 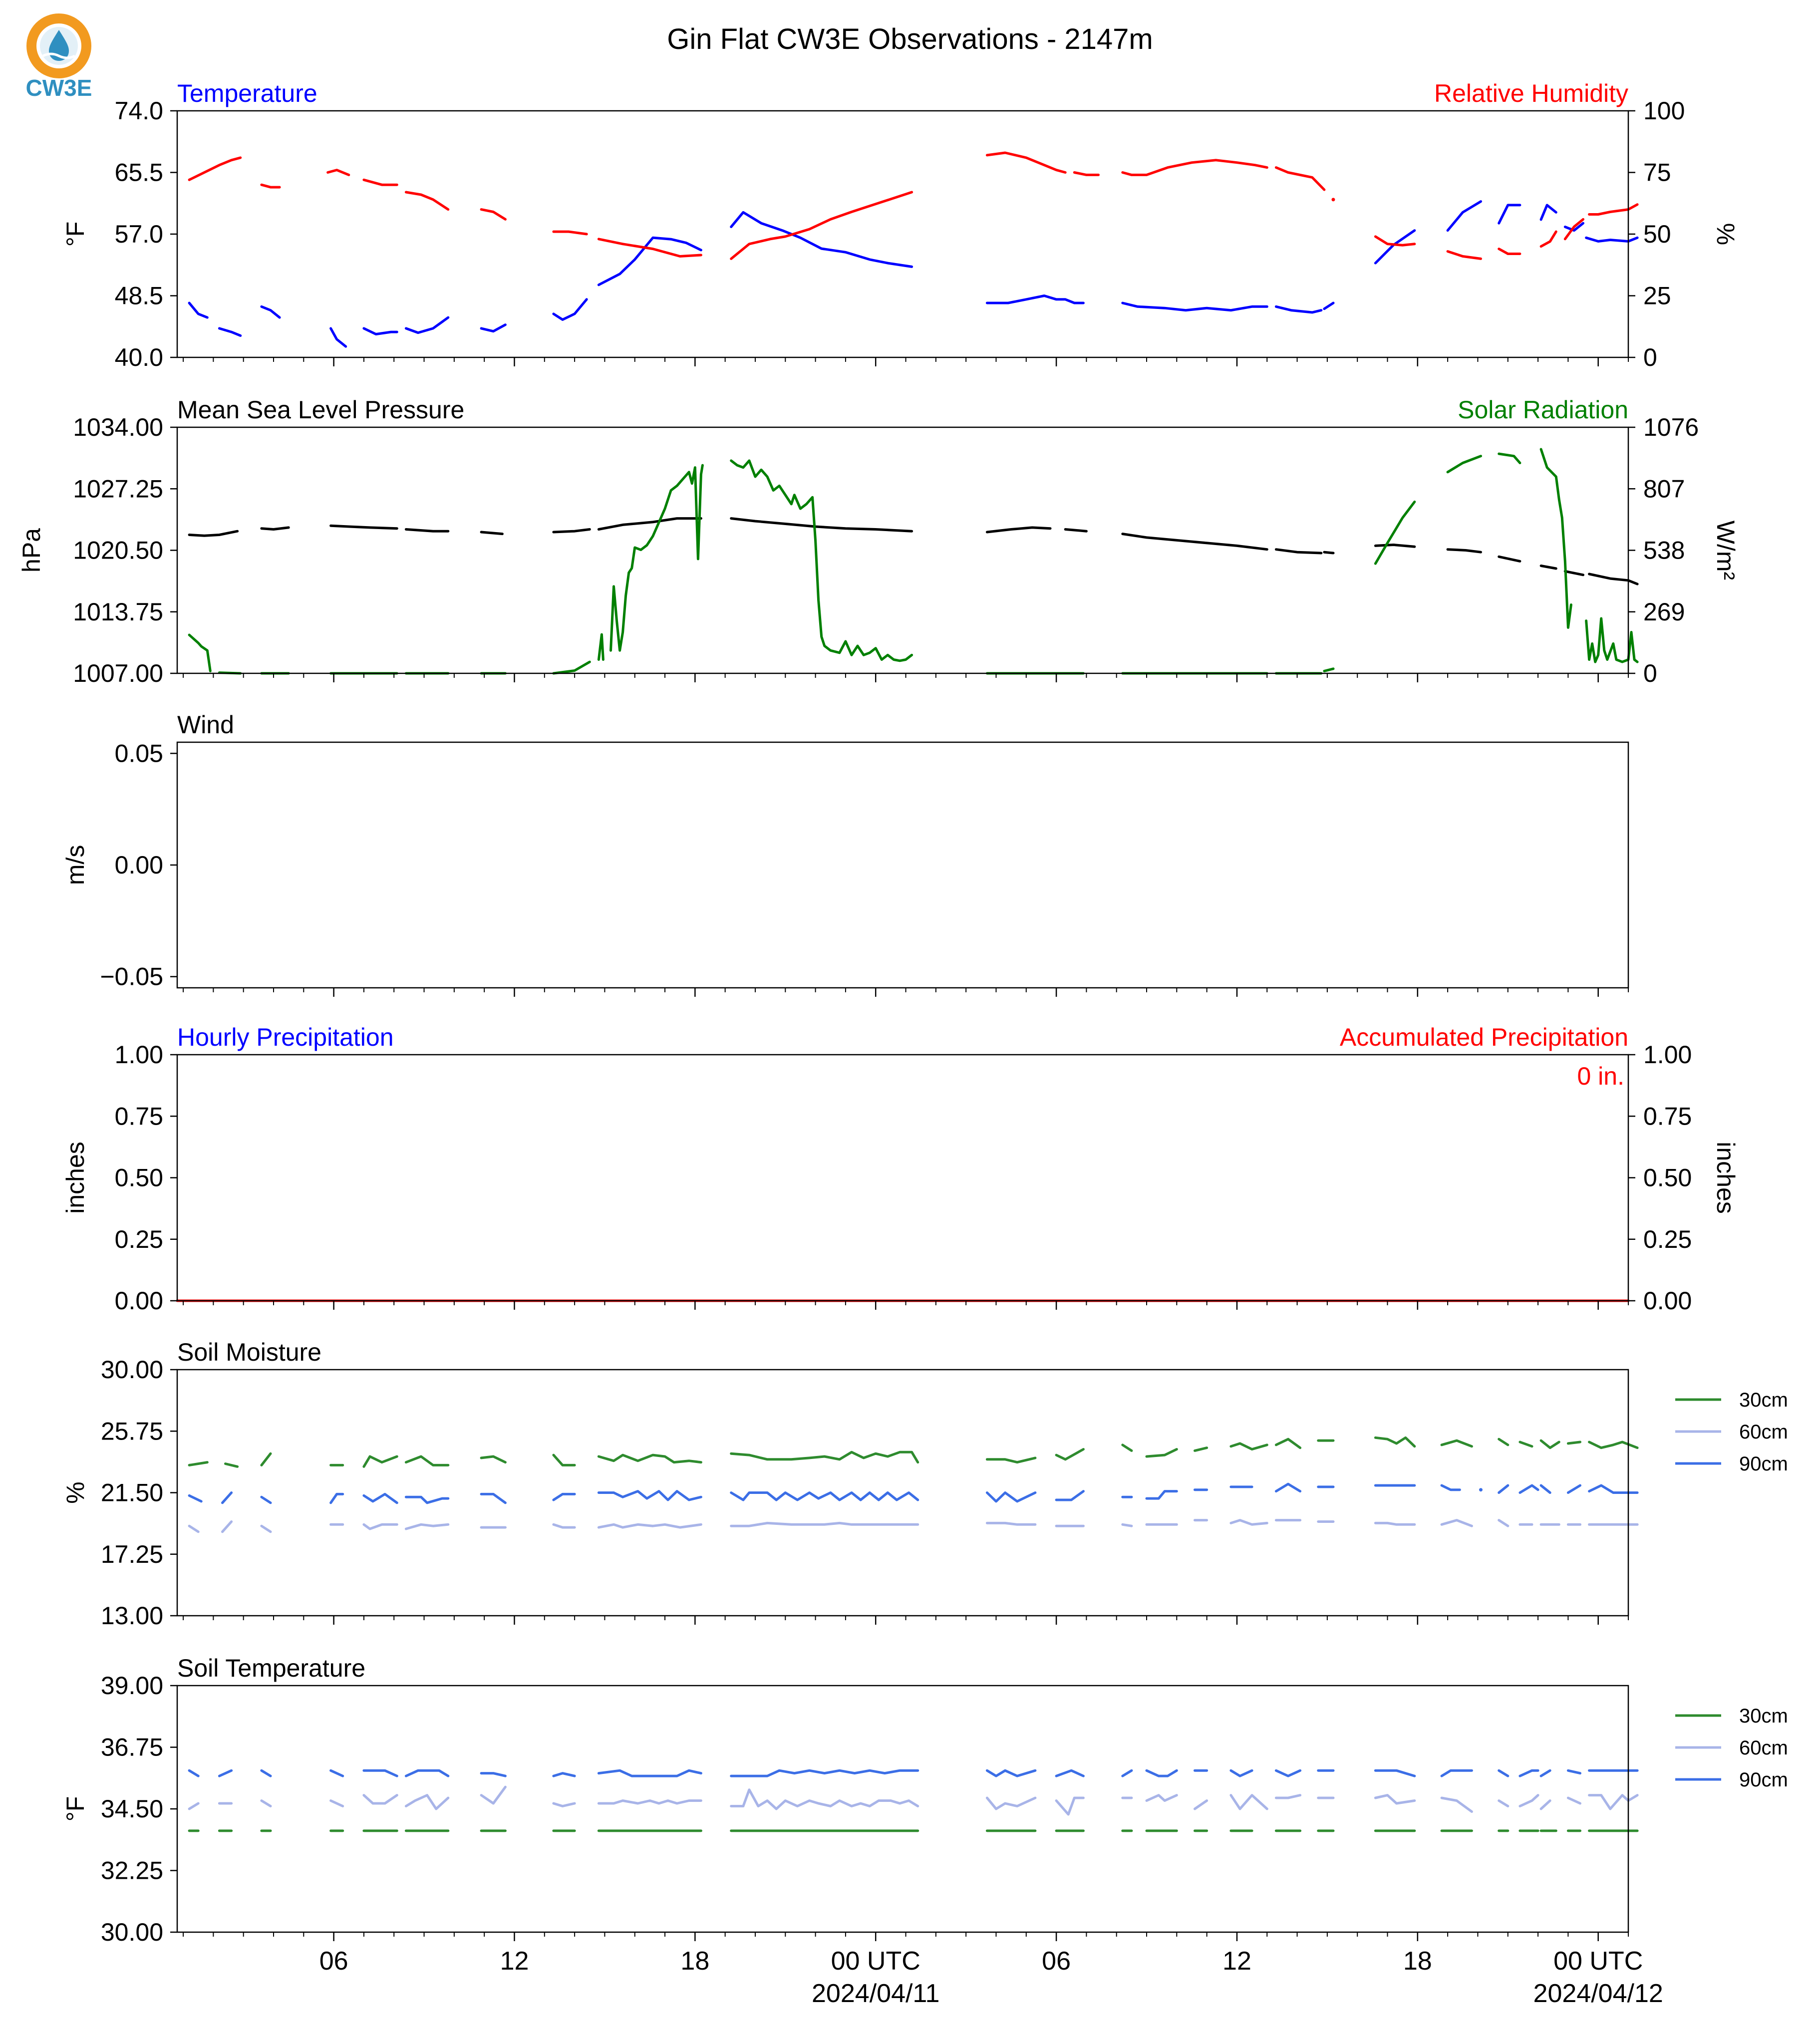 I want to click on y-tick-label: 1007.00, so click(x=118, y=673).